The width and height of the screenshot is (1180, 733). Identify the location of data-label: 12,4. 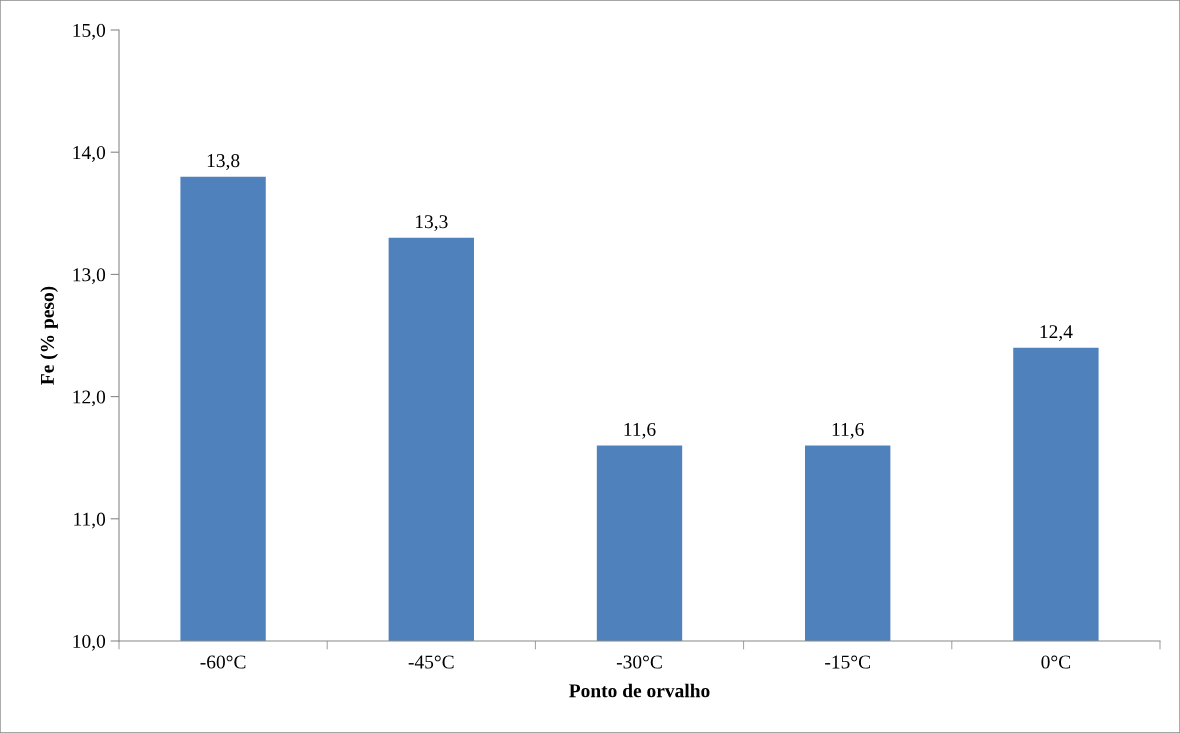
(1056, 333).